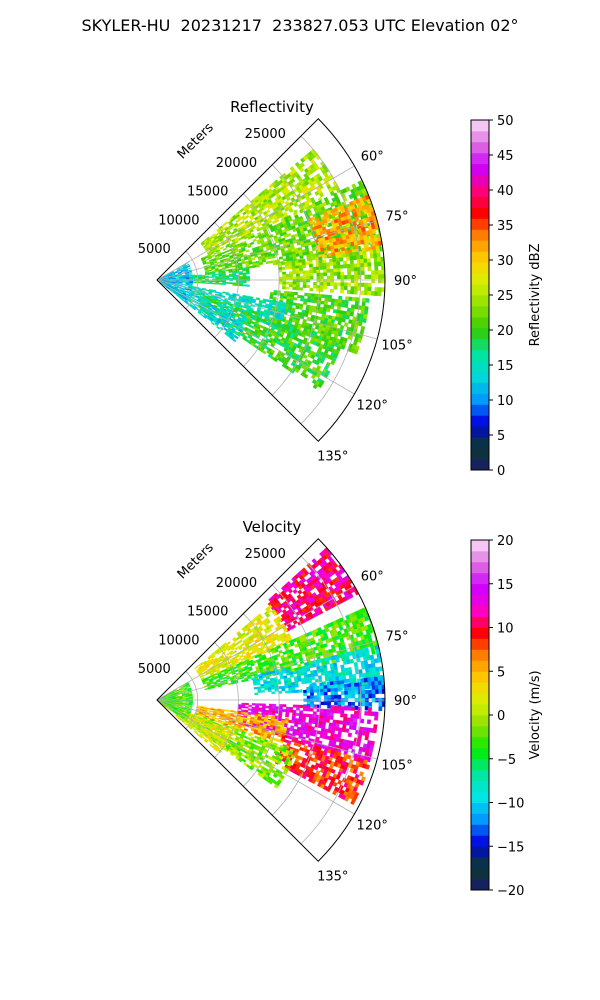 The height and width of the screenshot is (1000, 600). What do you see at coordinates (506, 716) in the screenshot?
I see `colorbar: −20 −15 −10 −5 0 5 10 15 20 Velocity (m/s)` at bounding box center [506, 716].